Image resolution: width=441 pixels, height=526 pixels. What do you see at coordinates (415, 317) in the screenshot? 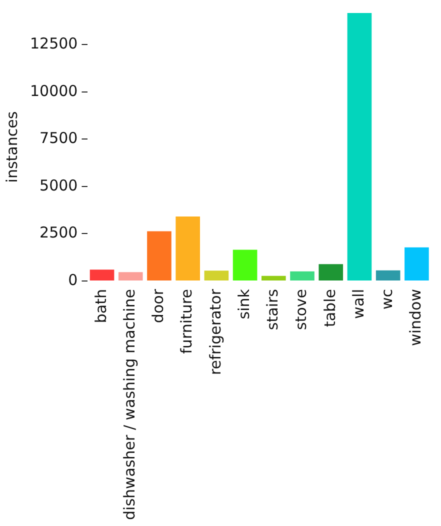
I see `x-tick-label: window` at bounding box center [415, 317].